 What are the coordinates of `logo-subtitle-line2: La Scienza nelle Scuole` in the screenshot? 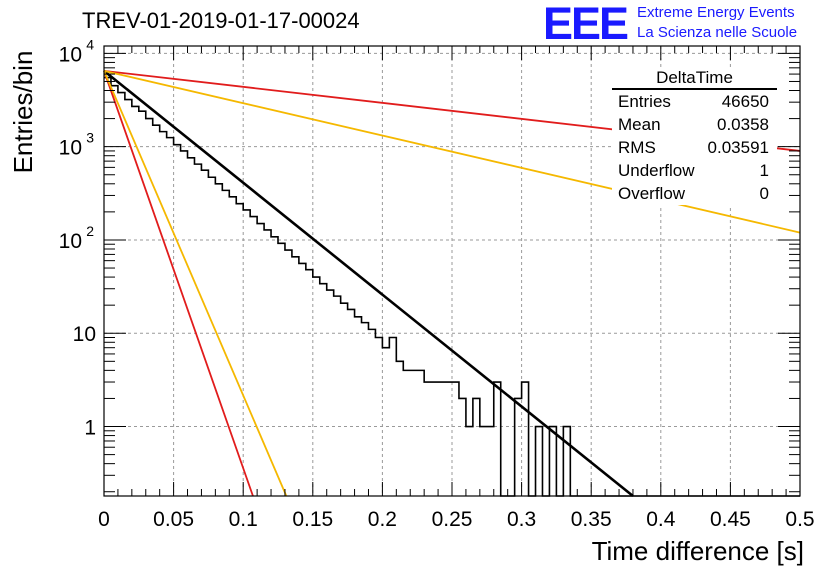 It's located at (717, 32).